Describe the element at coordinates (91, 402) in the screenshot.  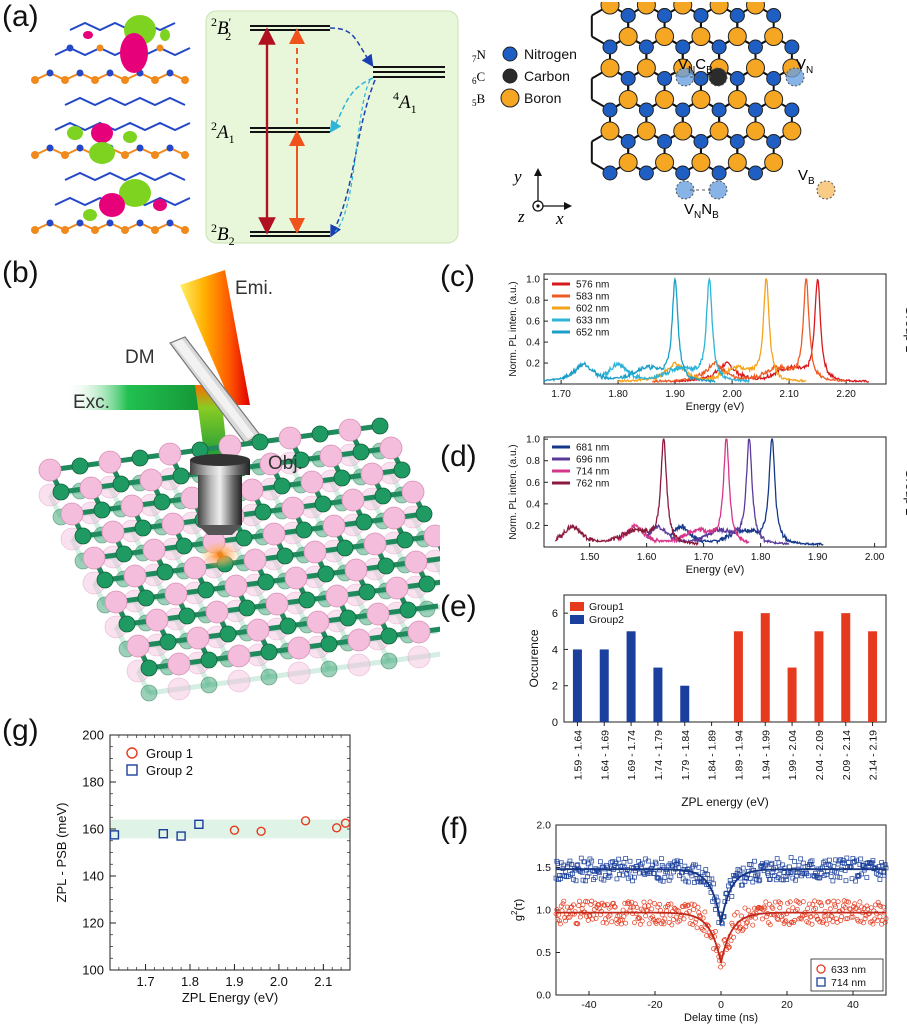
I see `label-excitation: Exc.` at that location.